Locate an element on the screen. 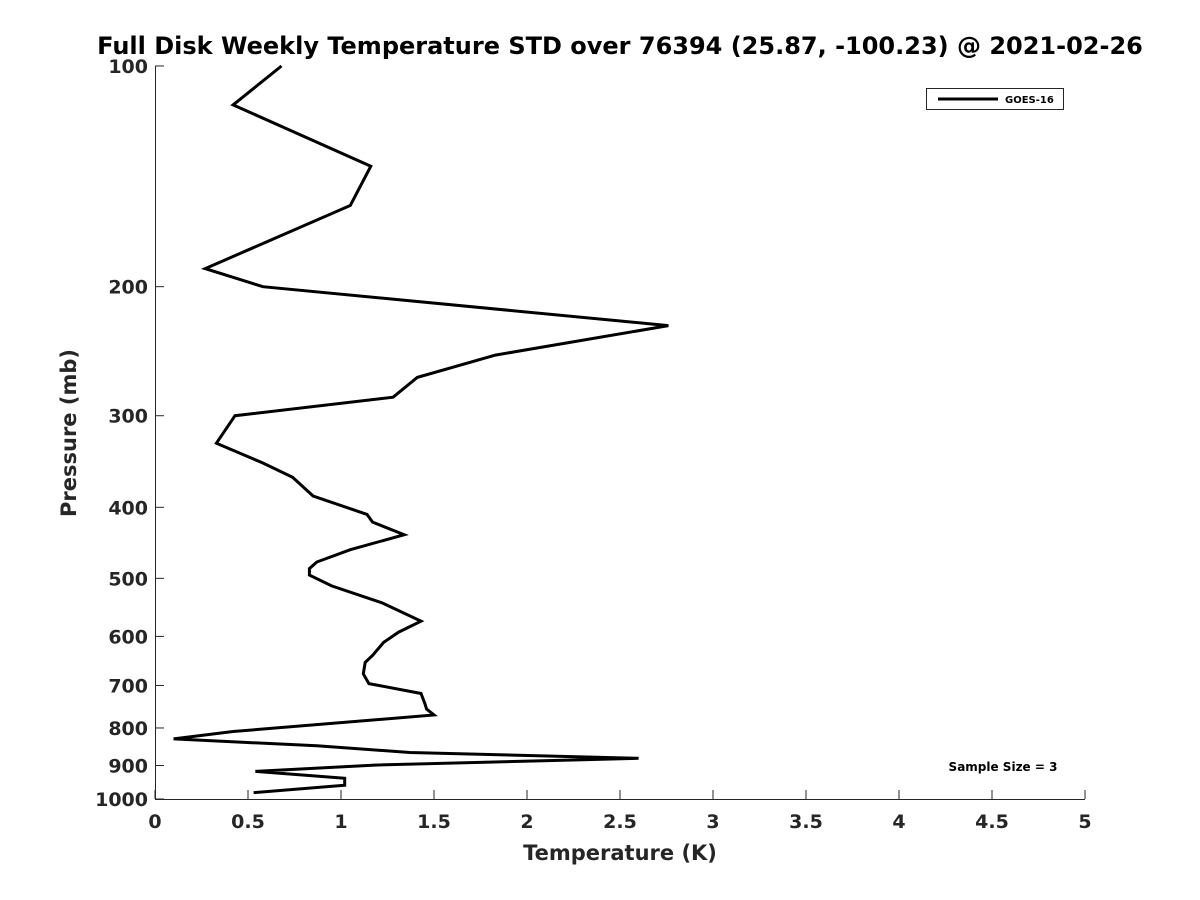  y-tick-label: 800 is located at coordinates (128, 729).